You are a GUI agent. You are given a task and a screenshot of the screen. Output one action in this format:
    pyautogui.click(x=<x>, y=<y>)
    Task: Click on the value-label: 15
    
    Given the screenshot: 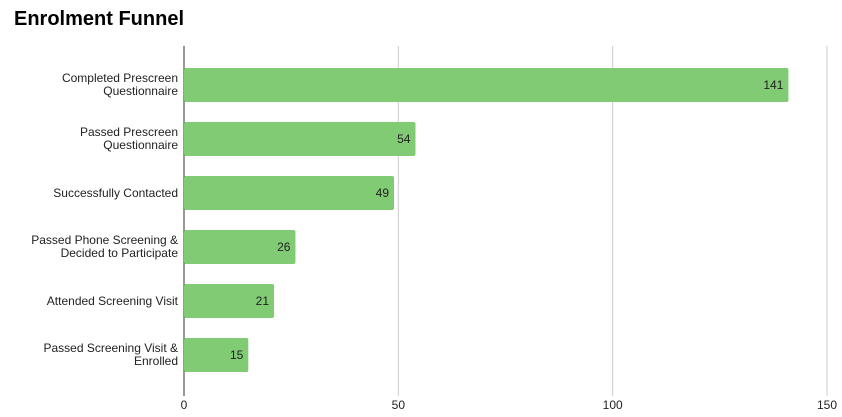 What is the action you would take?
    pyautogui.click(x=237, y=355)
    